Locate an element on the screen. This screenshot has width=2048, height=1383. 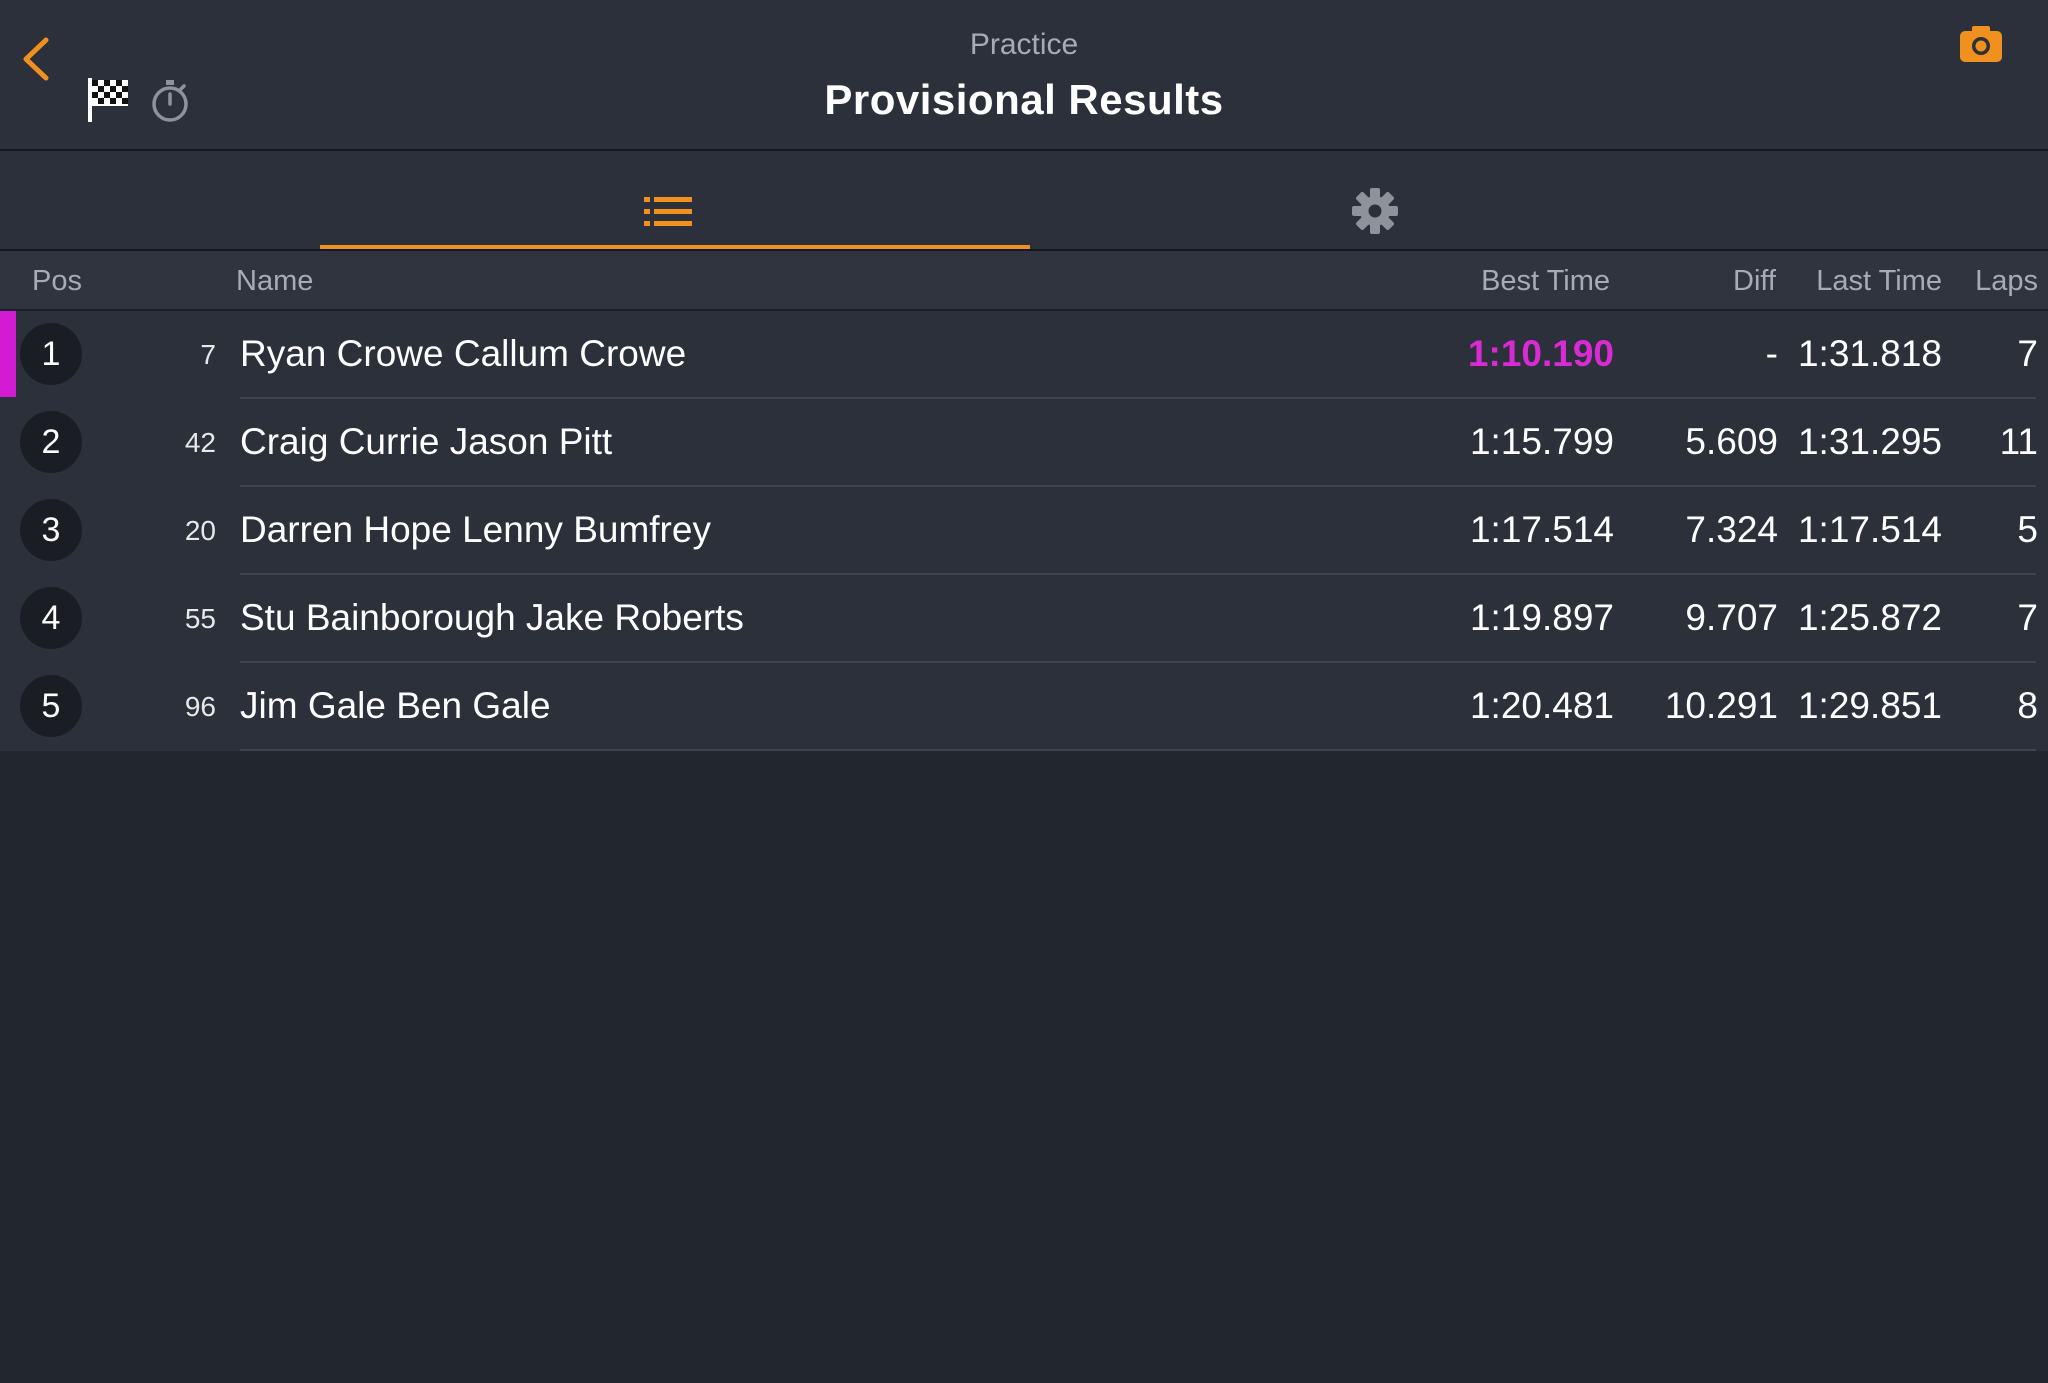
diff-time: - is located at coordinates (1771, 353).